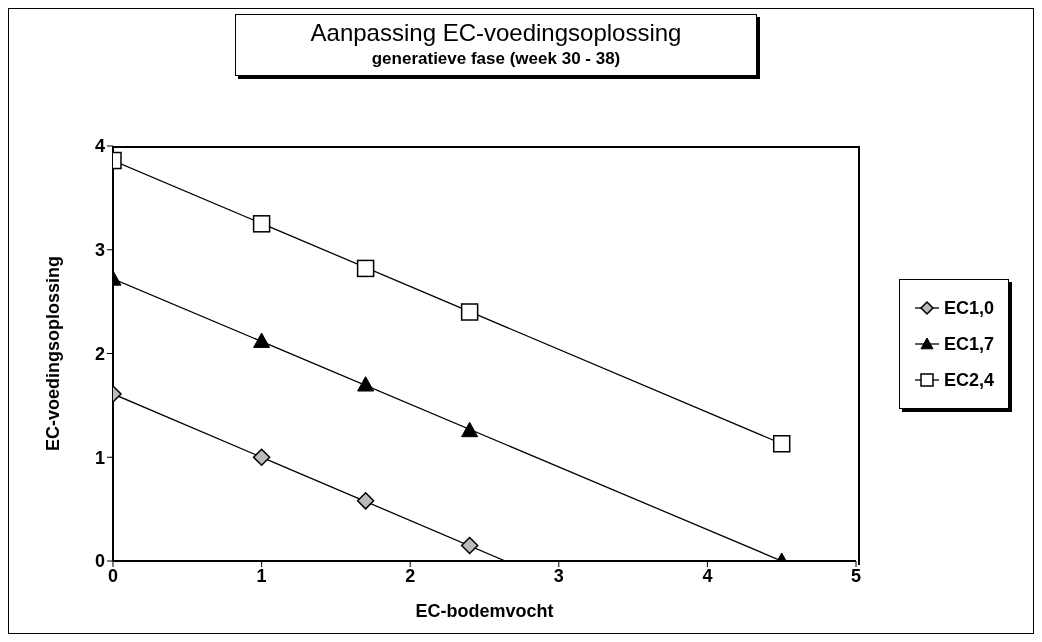 This screenshot has width=1042, height=642. I want to click on legend-label: EC2,4, so click(968, 380).